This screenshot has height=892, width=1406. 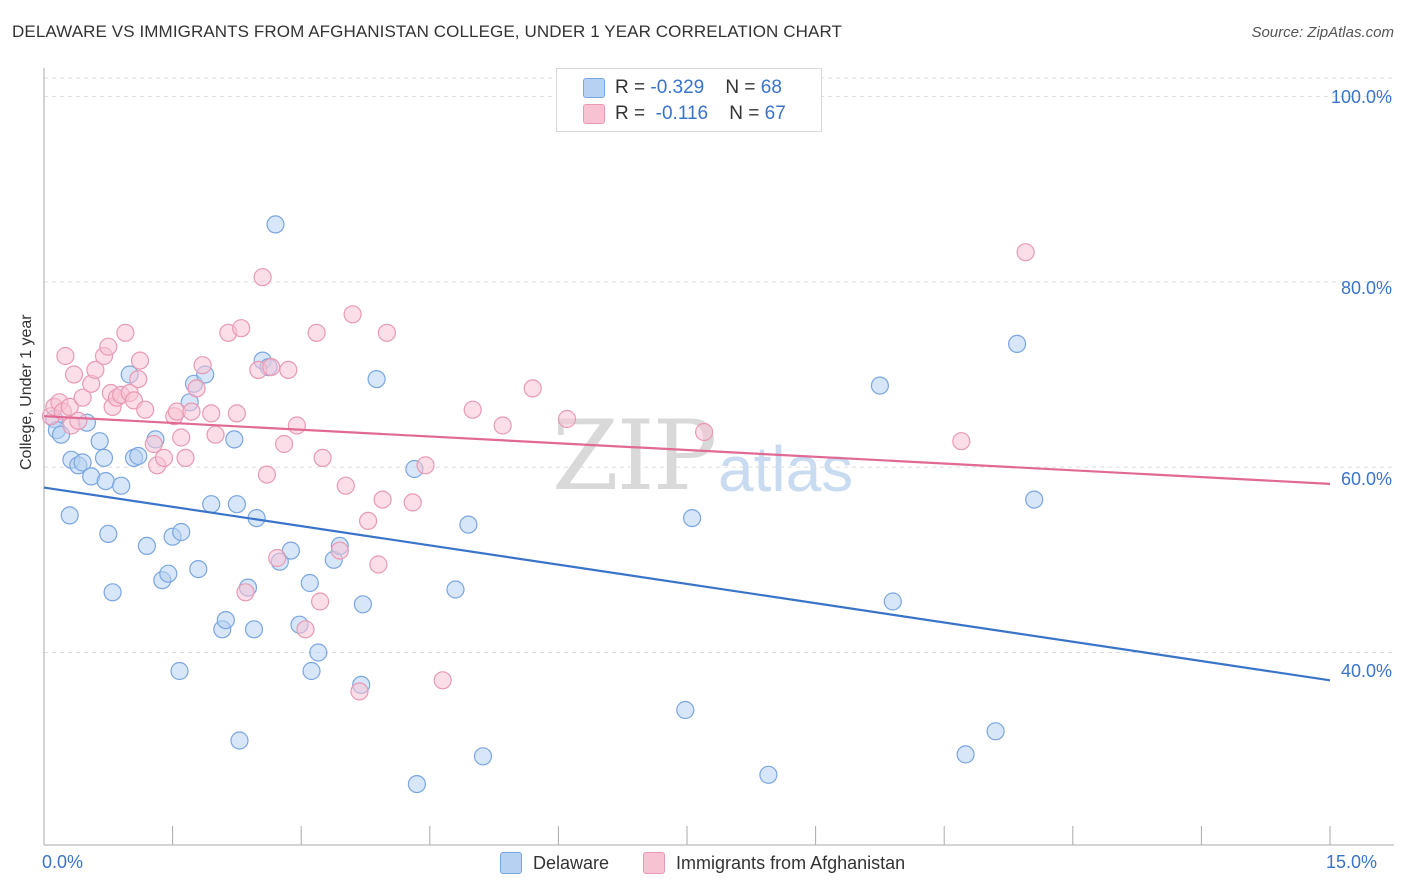 What do you see at coordinates (775, 113) in the screenshot?
I see `legend-n-value: 67` at bounding box center [775, 113].